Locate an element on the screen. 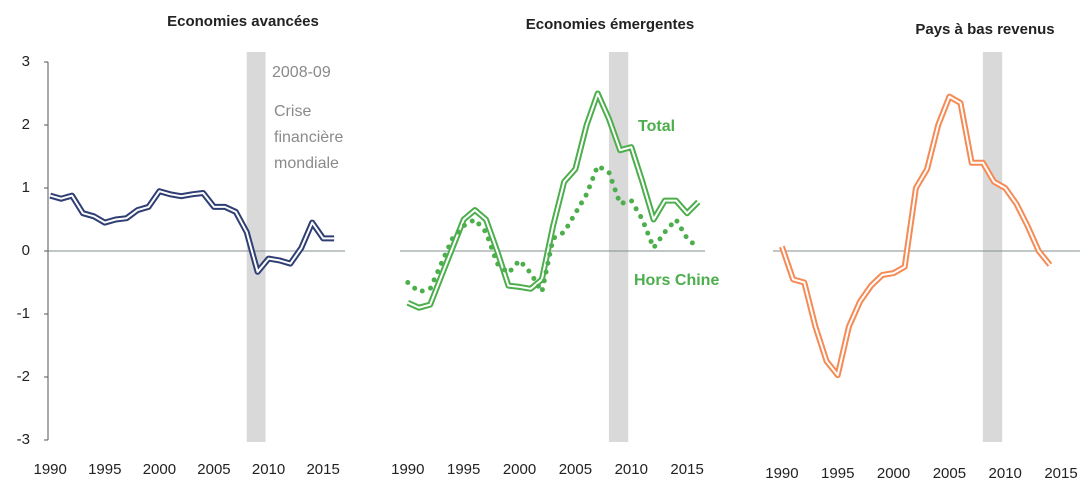  y-tick-label: -1 is located at coordinates (23, 313).